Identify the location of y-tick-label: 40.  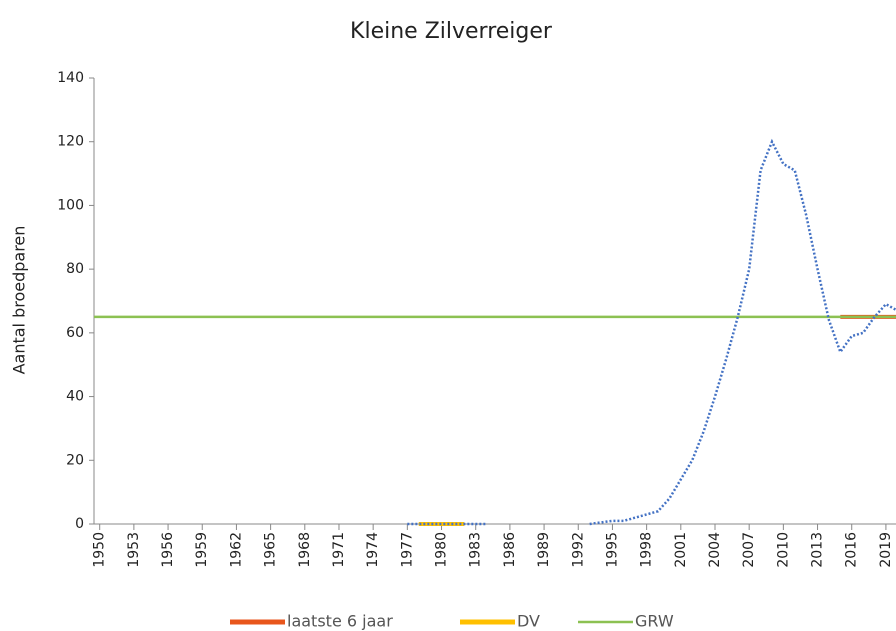
(75, 397).